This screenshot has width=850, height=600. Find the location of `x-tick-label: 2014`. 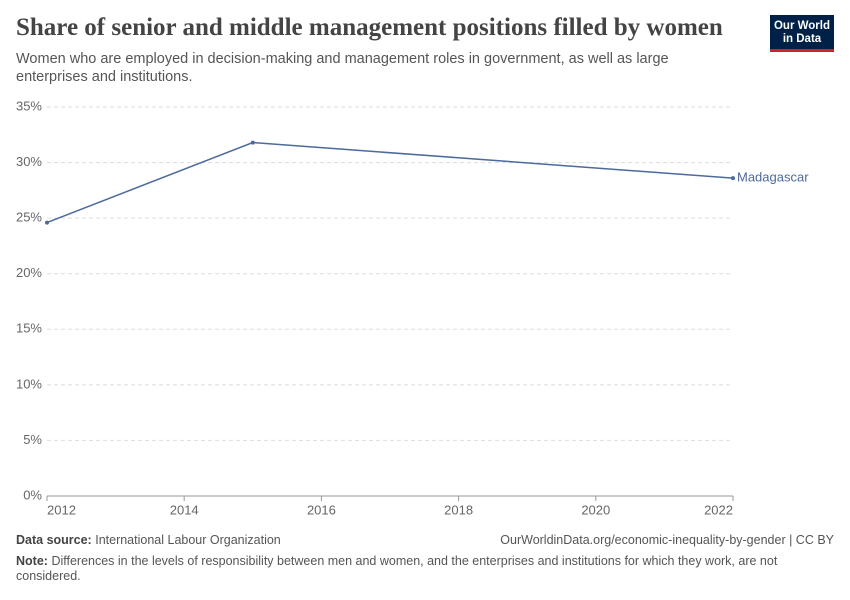

x-tick-label: 2014 is located at coordinates (184, 509).